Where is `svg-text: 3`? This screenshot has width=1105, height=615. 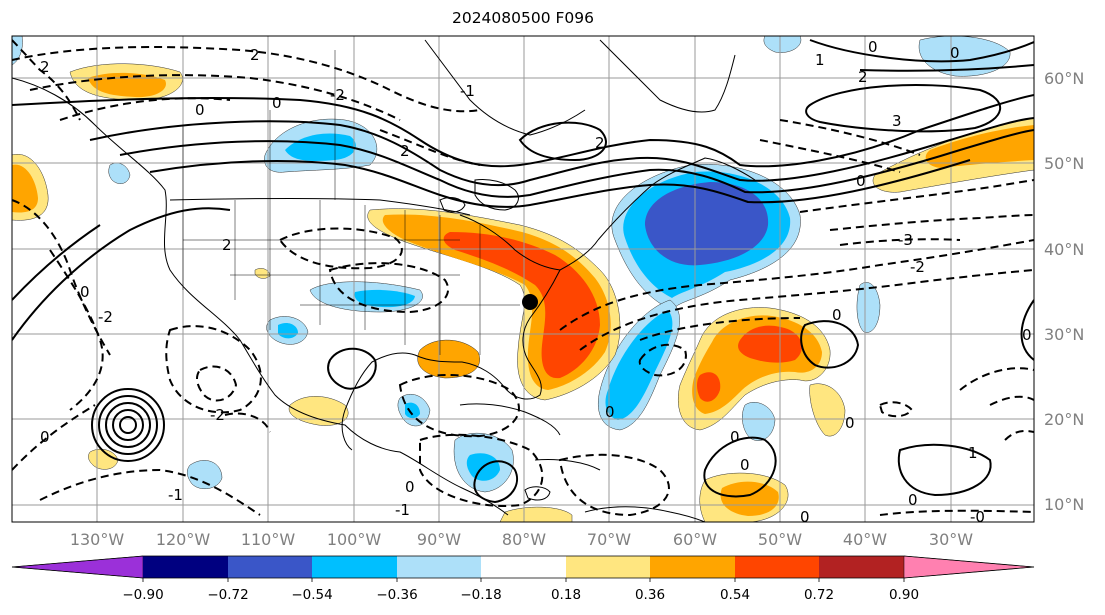
svg-text: 3 is located at coordinates (897, 121).